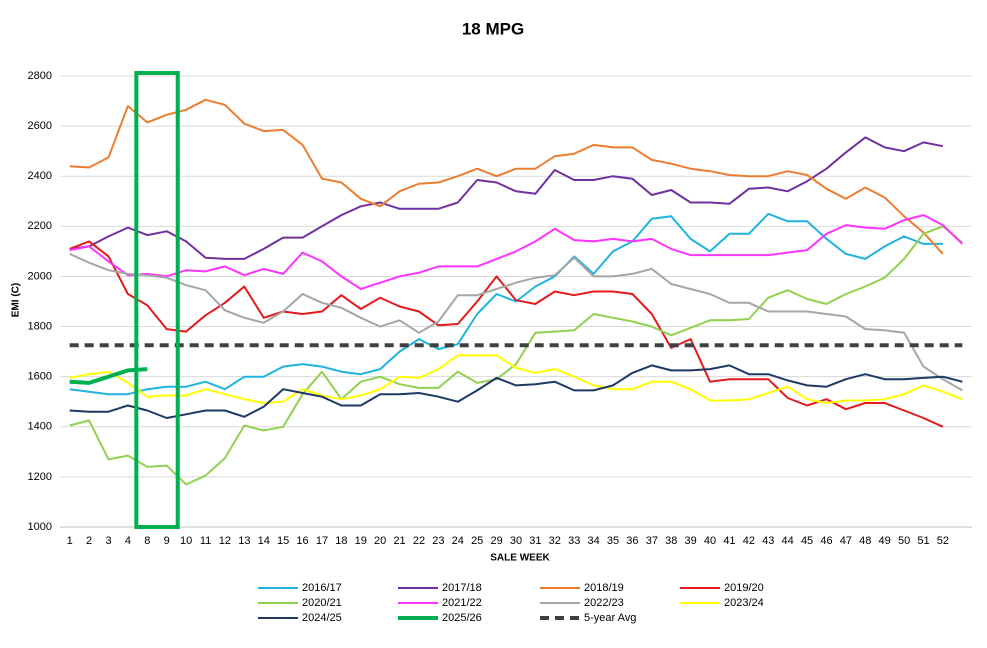 The height and width of the screenshot is (648, 987). I want to click on legend-label: 2020/21, so click(322, 603).